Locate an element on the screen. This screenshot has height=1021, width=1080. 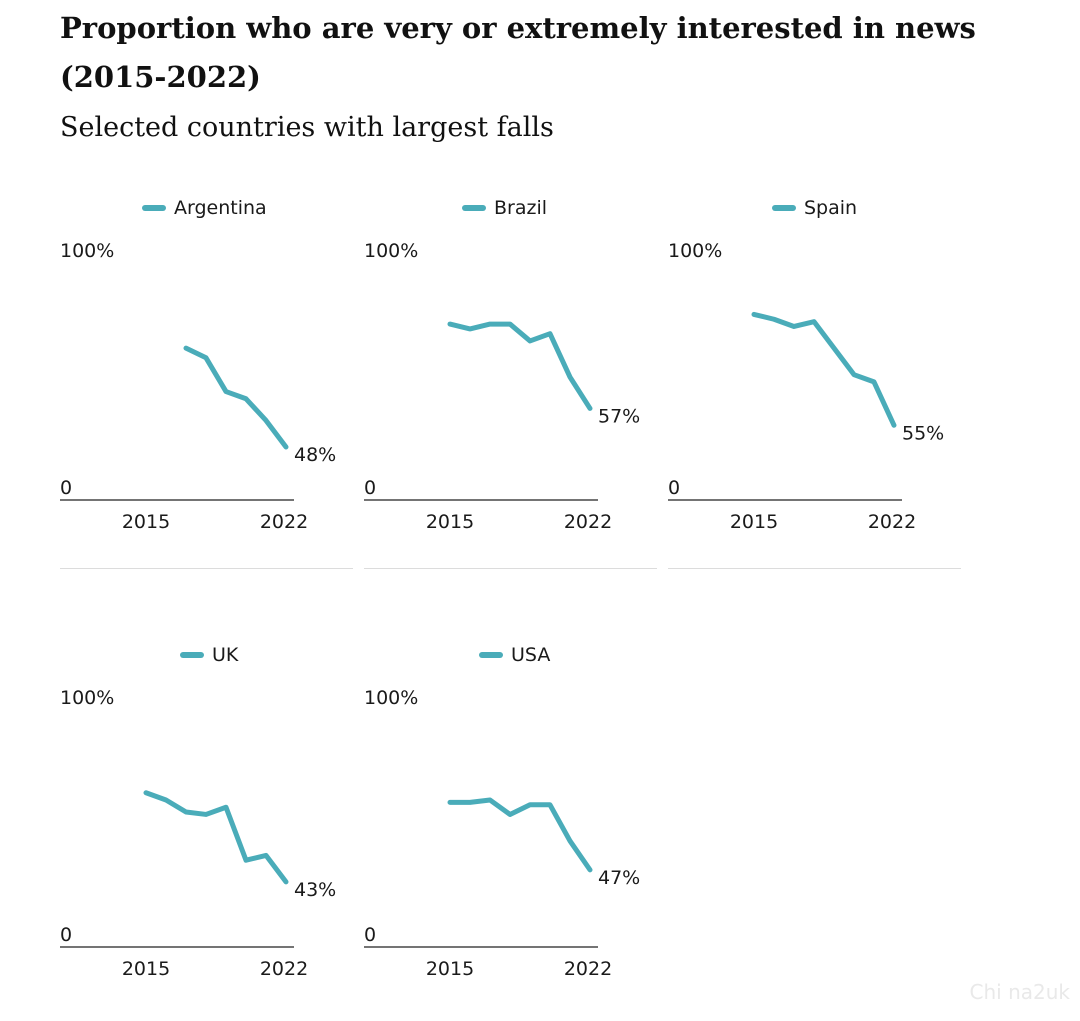
chart-plot: 100% 0 2015 2022 55% is located at coordinates (806, 386).